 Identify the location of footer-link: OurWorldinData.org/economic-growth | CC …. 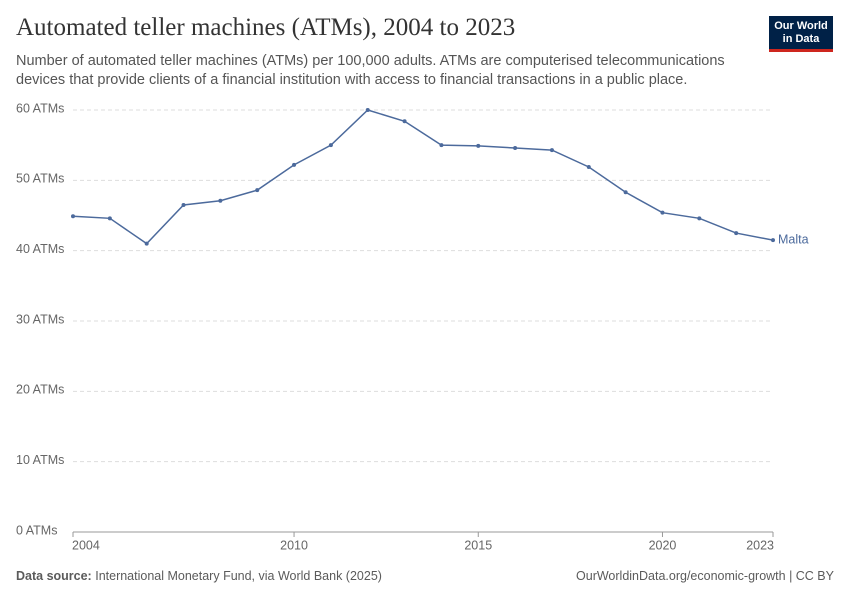
(705, 576).